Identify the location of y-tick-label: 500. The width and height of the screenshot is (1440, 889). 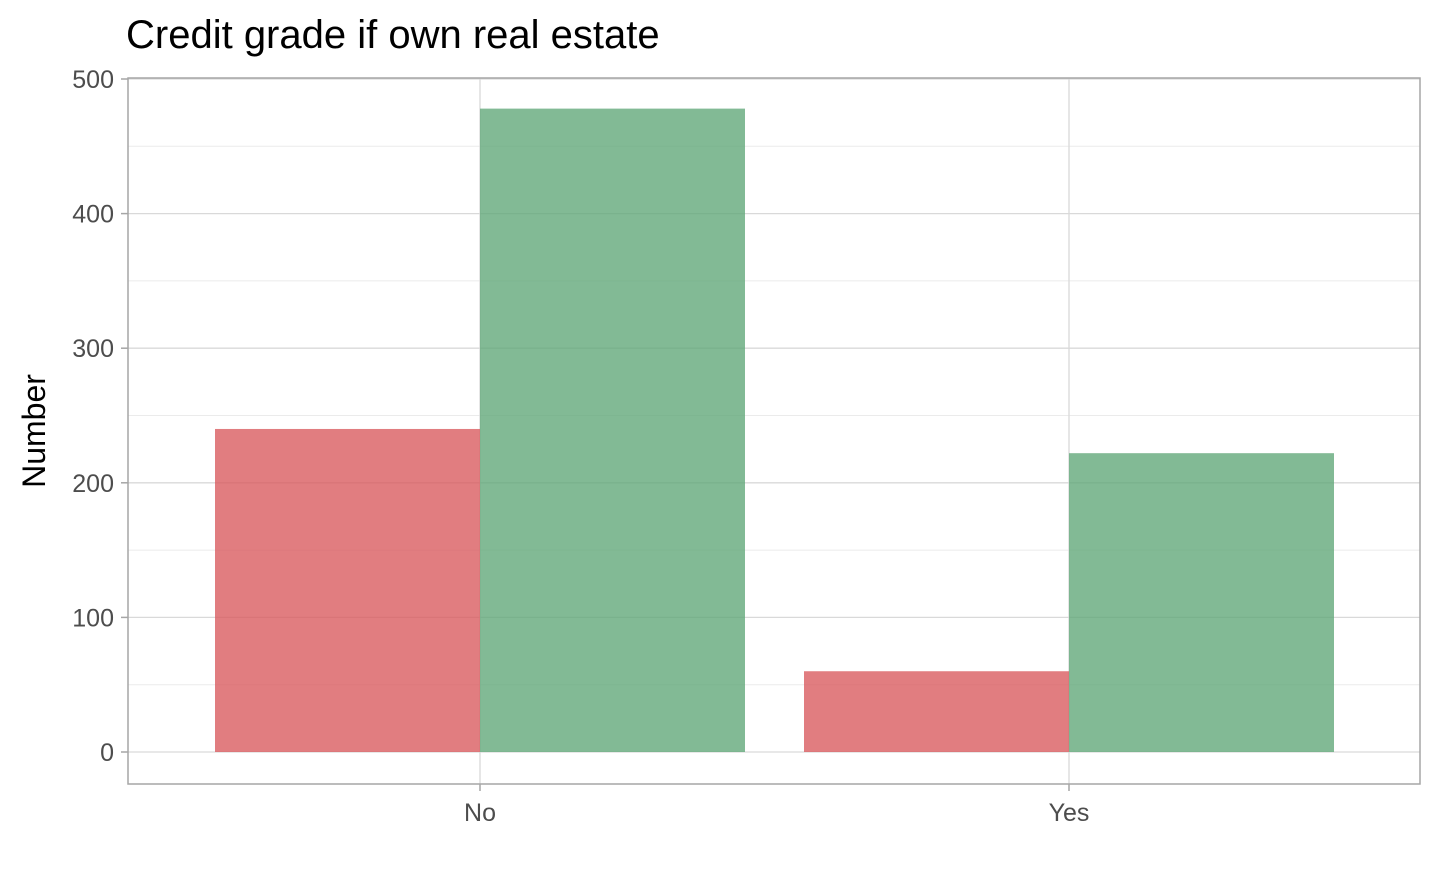
(93, 80).